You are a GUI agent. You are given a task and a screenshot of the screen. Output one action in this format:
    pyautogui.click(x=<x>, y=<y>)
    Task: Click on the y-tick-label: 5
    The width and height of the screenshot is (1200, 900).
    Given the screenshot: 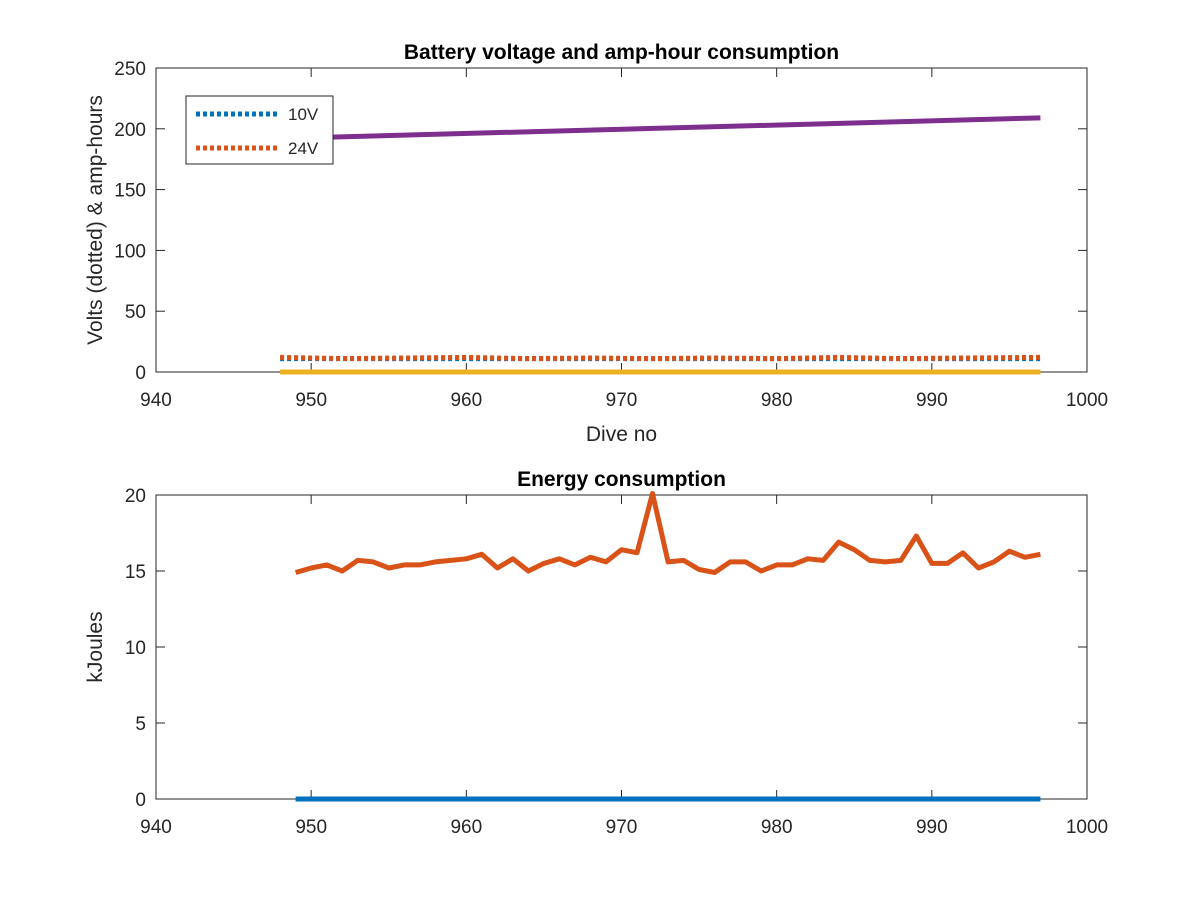 What is the action you would take?
    pyautogui.click(x=140, y=724)
    